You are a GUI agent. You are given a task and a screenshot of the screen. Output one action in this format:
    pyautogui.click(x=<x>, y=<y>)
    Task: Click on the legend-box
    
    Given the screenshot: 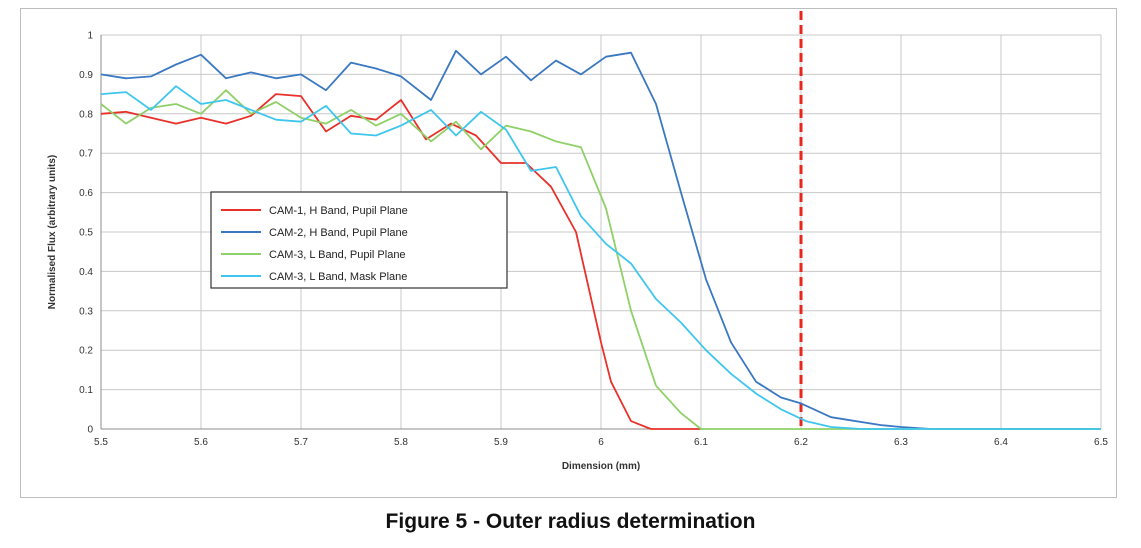 What is the action you would take?
    pyautogui.click(x=359, y=240)
    